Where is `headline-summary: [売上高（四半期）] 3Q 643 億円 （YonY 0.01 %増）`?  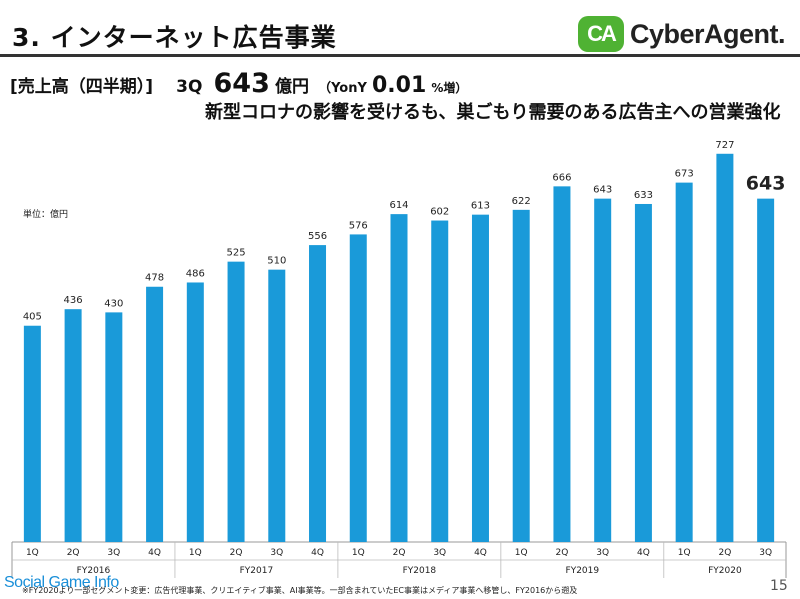 headline-summary: [売上高（四半期）] 3Q 643 億円 （YonY 0.01 %増） is located at coordinates (238, 83).